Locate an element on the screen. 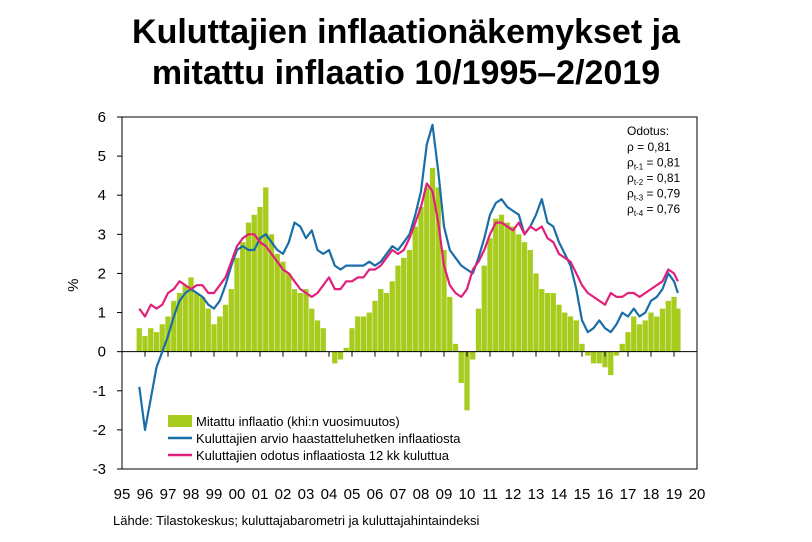  x-tick-label: 10 is located at coordinates (467, 494).